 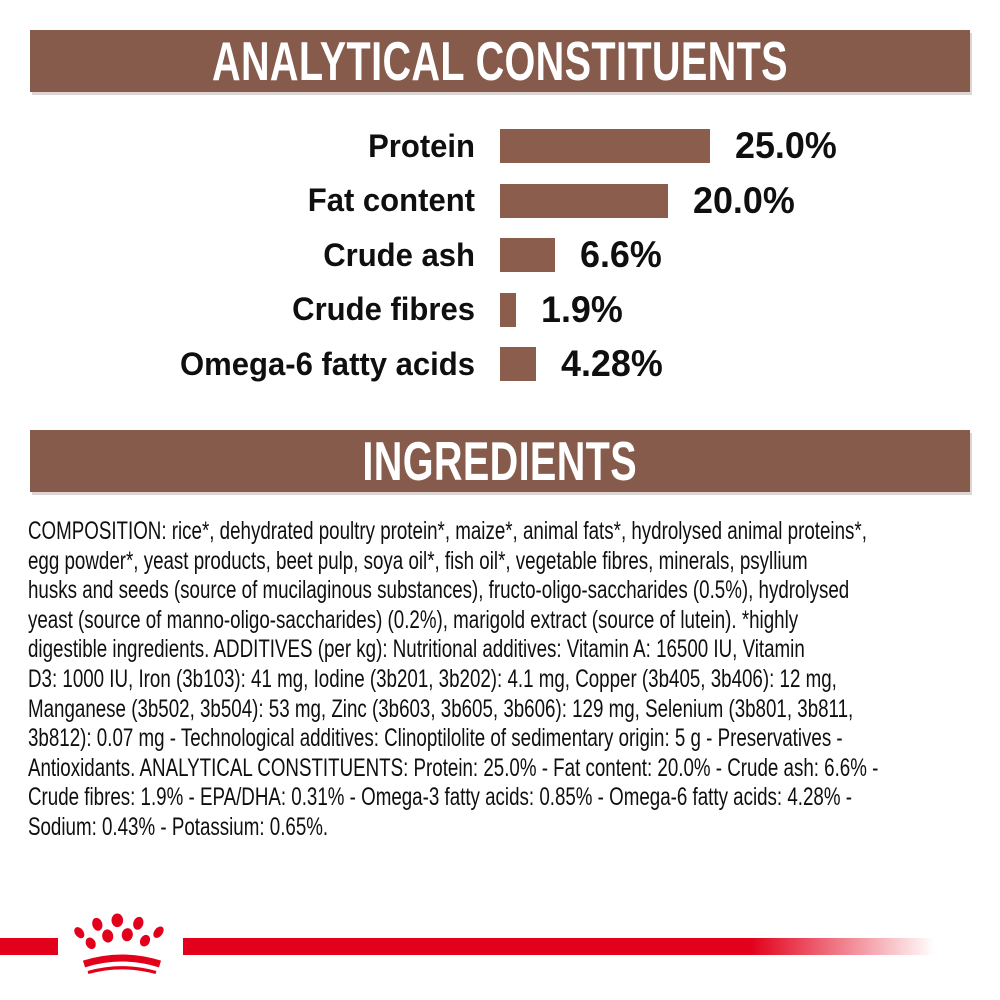 What do you see at coordinates (581, 309) in the screenshot?
I see `chart-value: 1.9%` at bounding box center [581, 309].